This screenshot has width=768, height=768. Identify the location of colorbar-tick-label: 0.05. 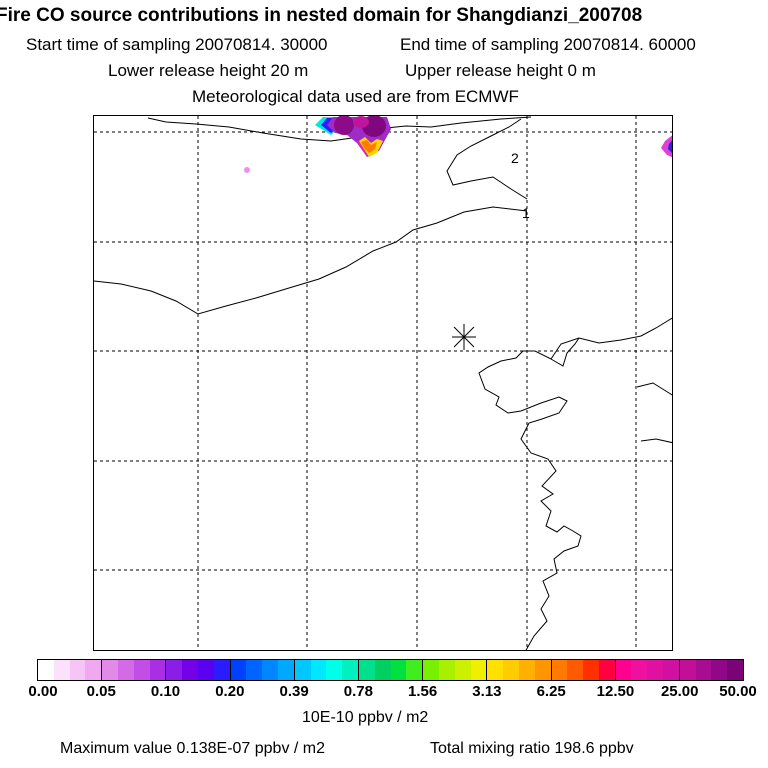
(101, 691).